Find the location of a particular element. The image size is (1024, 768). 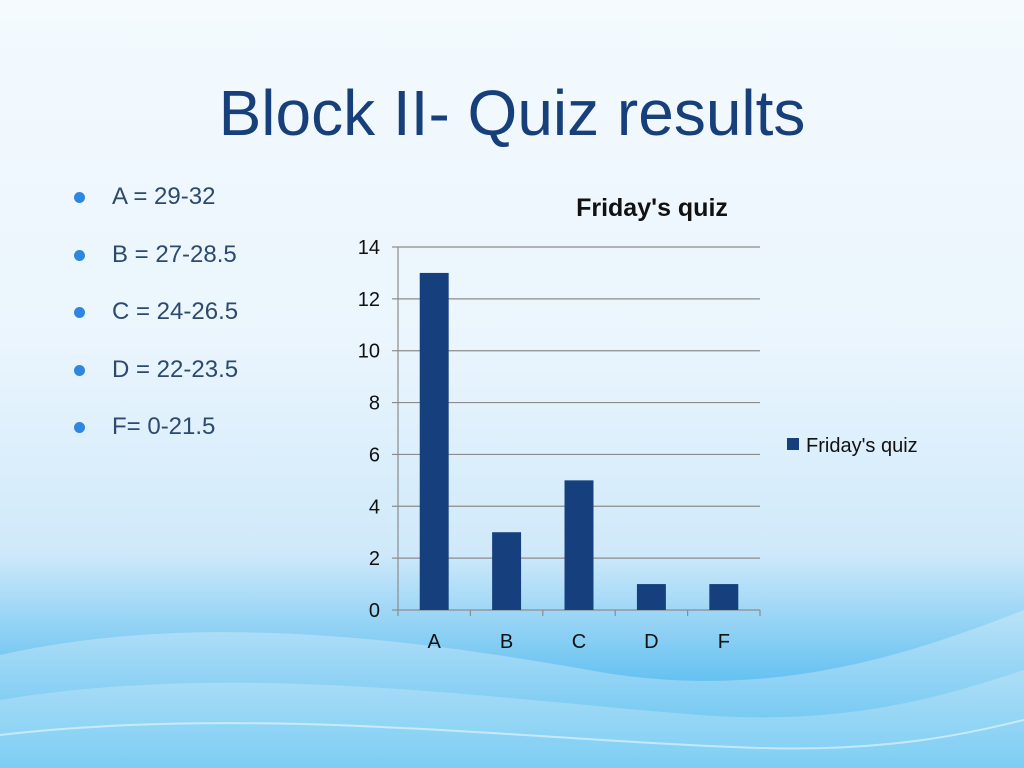

bullet-item: B = 27-28.5 is located at coordinates (156, 270).